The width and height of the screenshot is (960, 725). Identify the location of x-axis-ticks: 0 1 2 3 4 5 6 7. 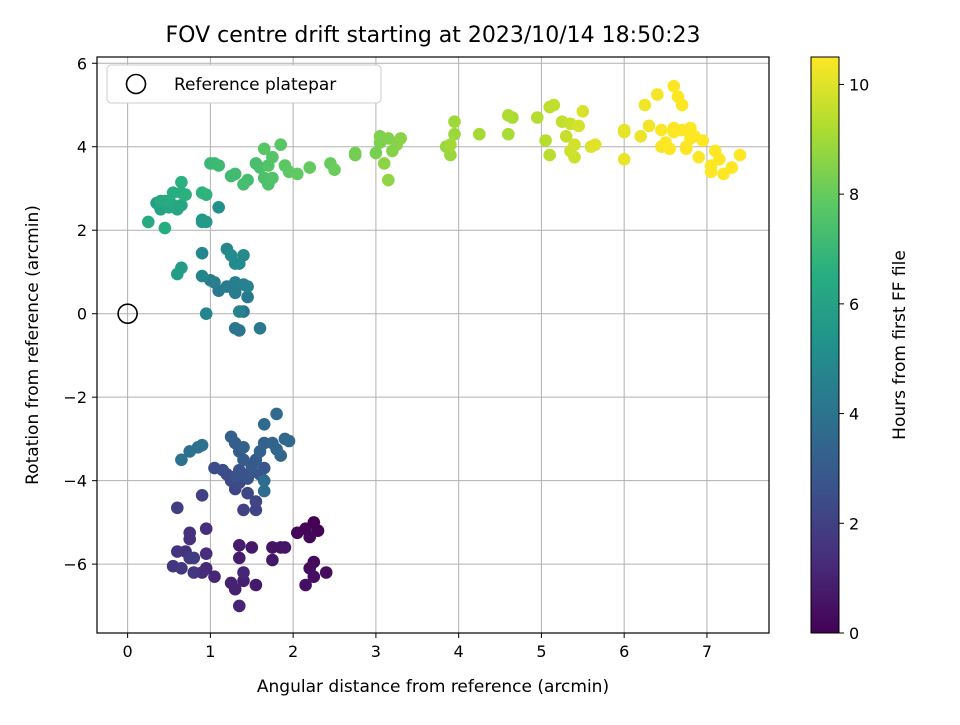
(417, 647).